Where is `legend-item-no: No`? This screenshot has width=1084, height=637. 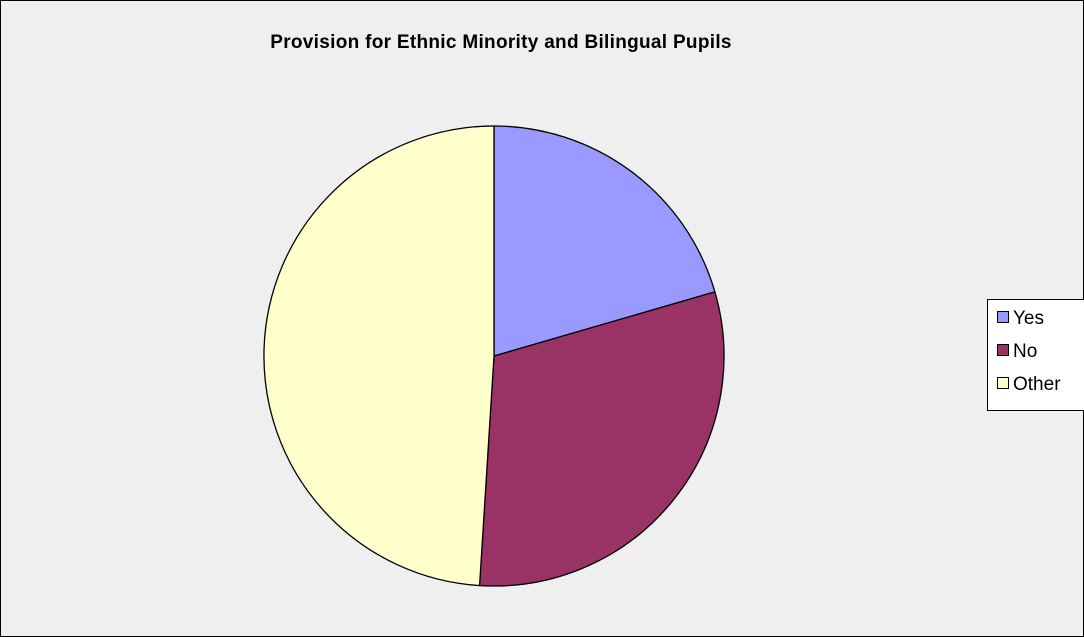
legend-item-no: No is located at coordinates (1017, 352).